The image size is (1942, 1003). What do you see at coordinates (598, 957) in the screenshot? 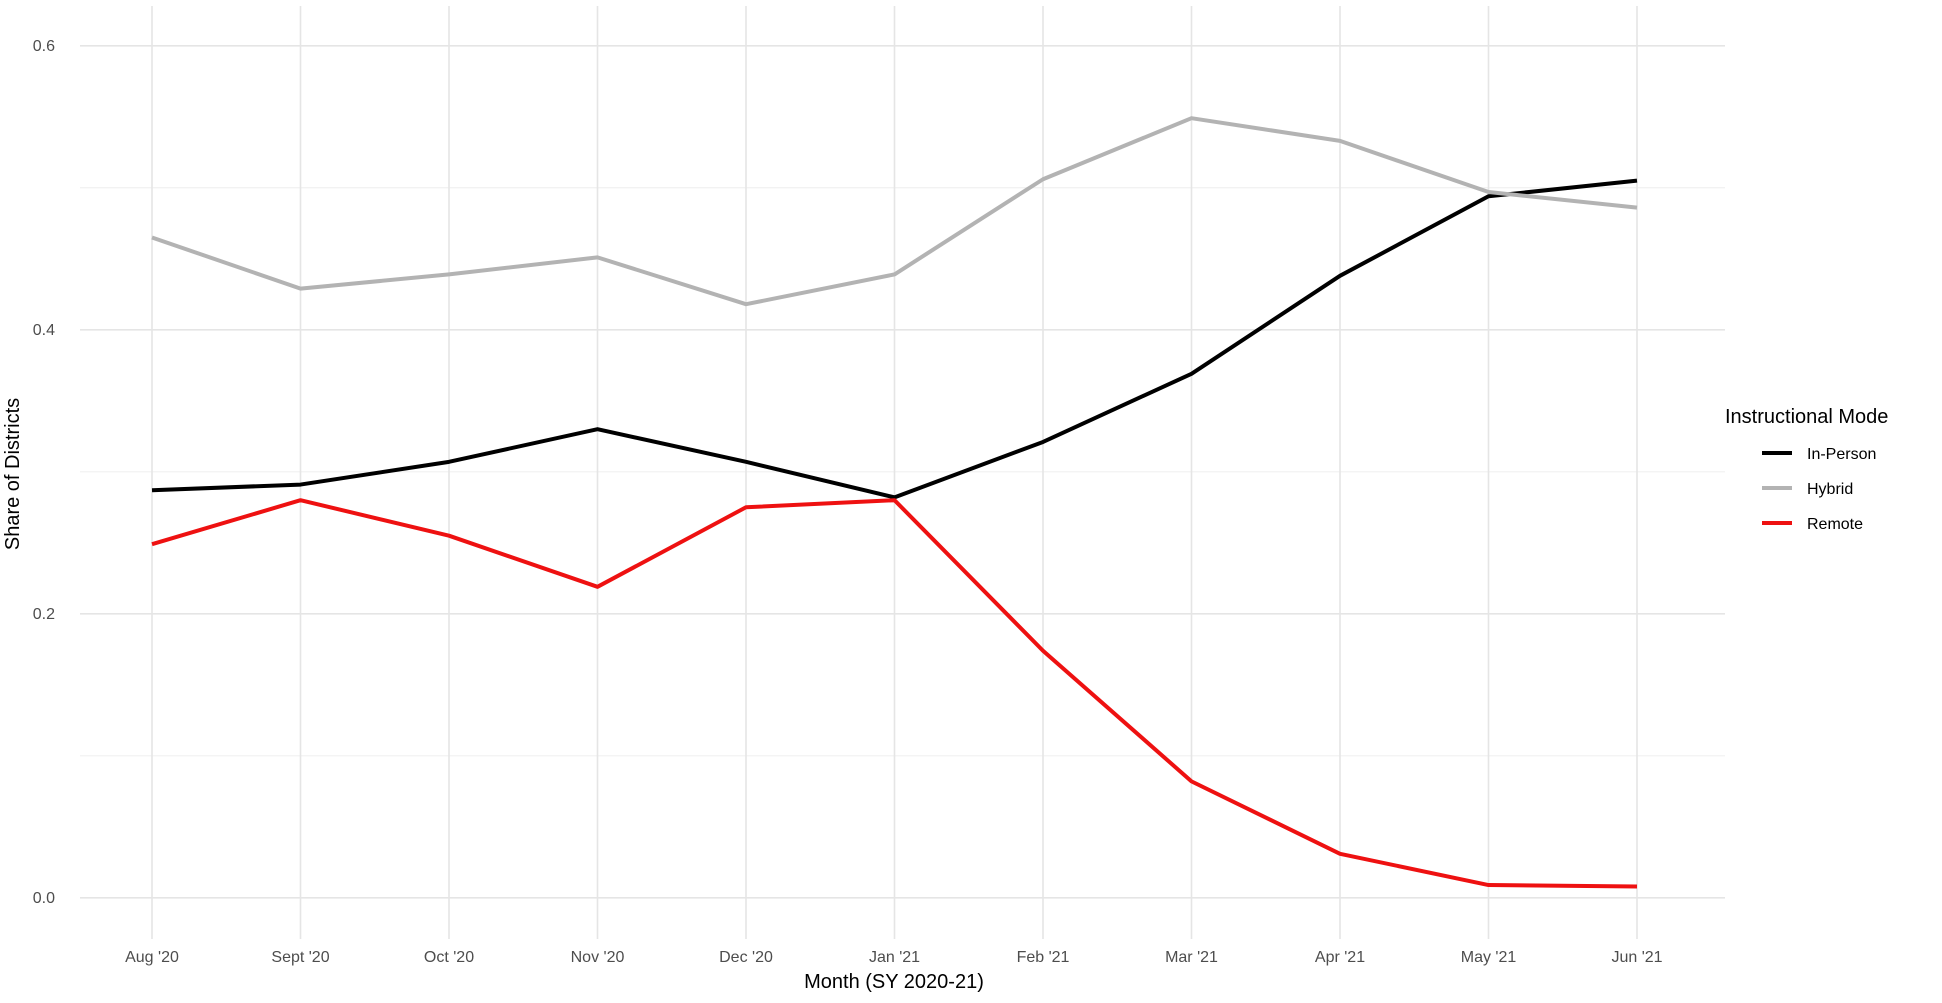
I see `x-tick-label: Nov '20` at bounding box center [598, 957].